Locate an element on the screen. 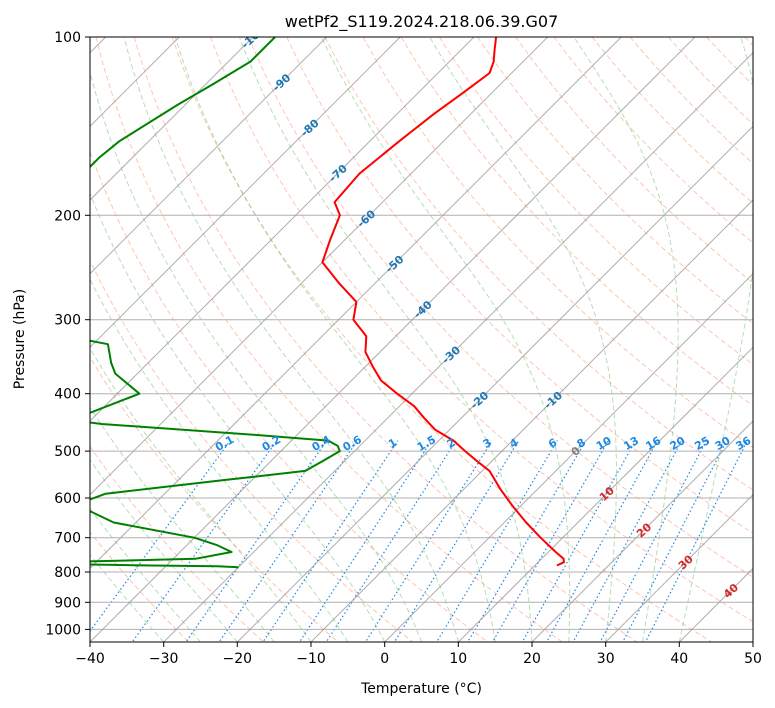 This screenshot has width=775, height=708. x-tick-label: −30 is located at coordinates (164, 659).